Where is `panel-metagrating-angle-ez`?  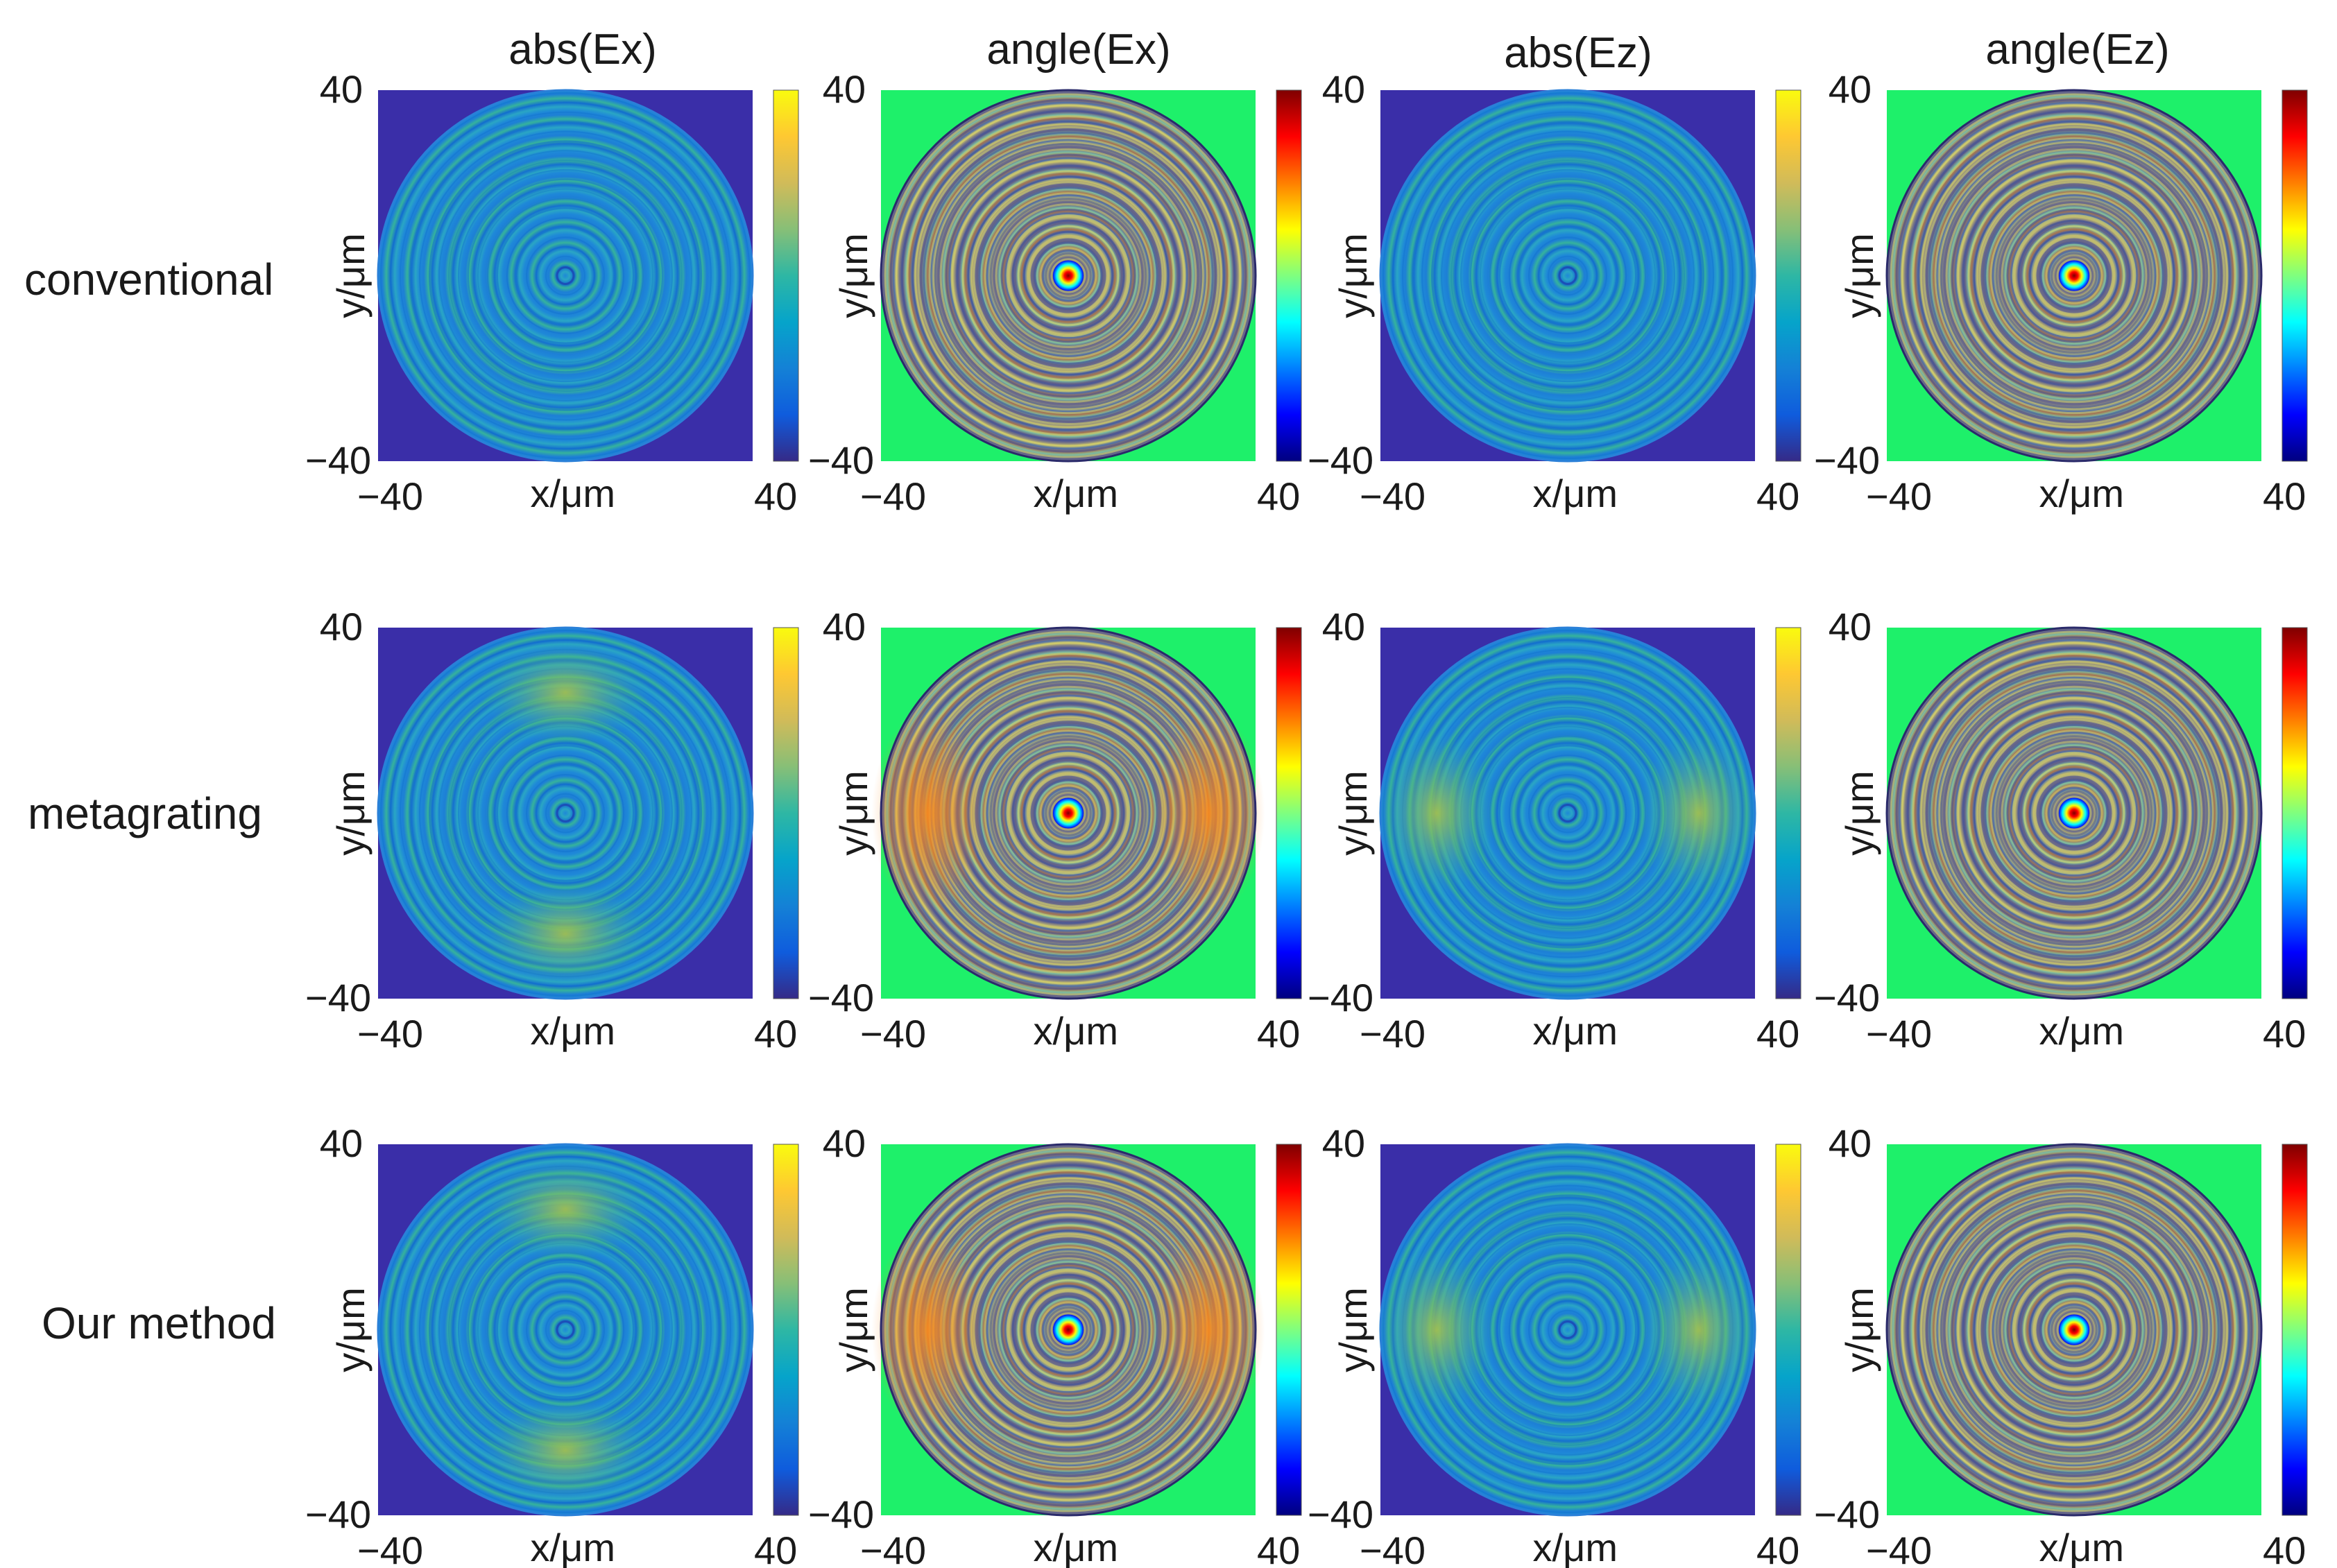 panel-metagrating-angle-ez is located at coordinates (2096, 813).